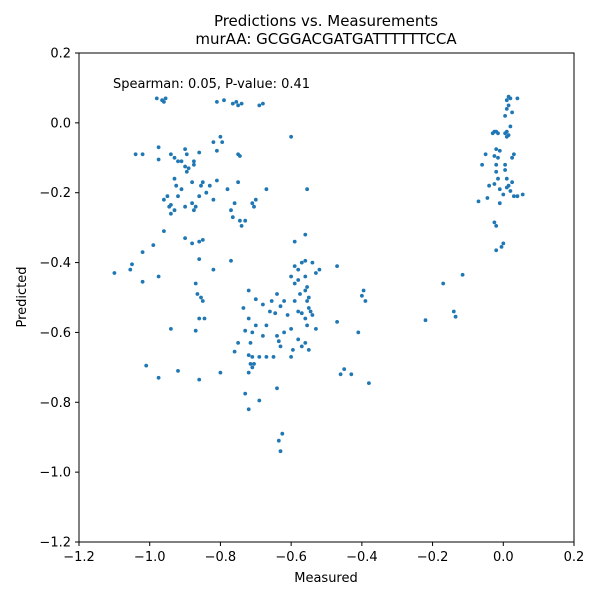 The height and width of the screenshot is (600, 600). I want to click on chart-subtitle: murAA: GCGGACGATGATTTTTTCCA, so click(326, 39).